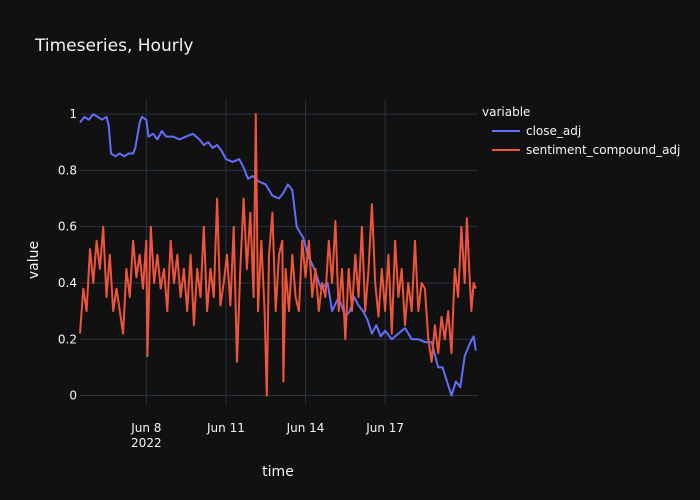  Describe the element at coordinates (67, 254) in the screenshot. I see `y-tick-labels: 0 0.2 0.4 0.6 0.8 1` at that location.